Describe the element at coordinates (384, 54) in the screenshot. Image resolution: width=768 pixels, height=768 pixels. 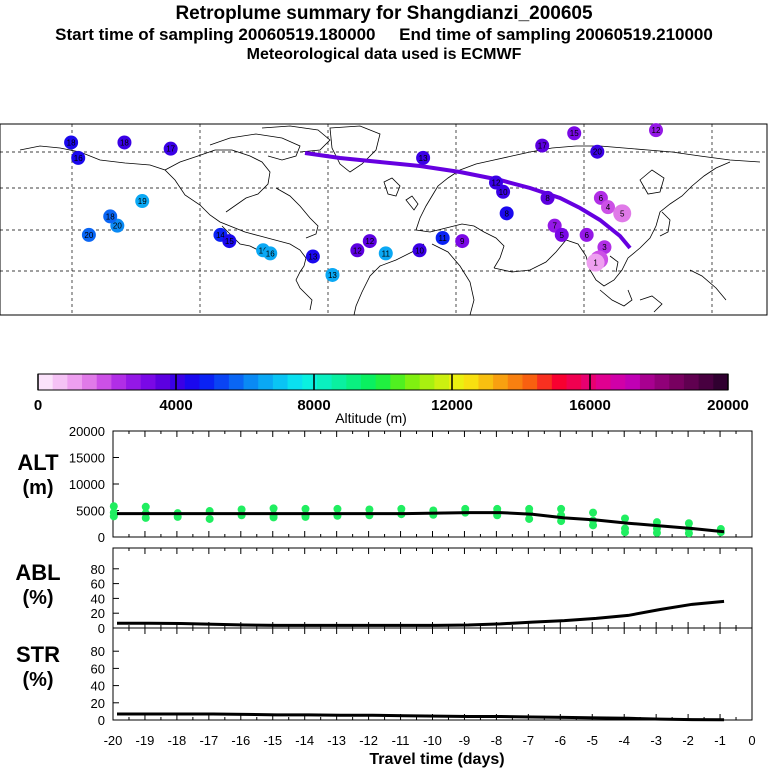
I see `met-data-label: Meteorological data used is ECMWF` at that location.